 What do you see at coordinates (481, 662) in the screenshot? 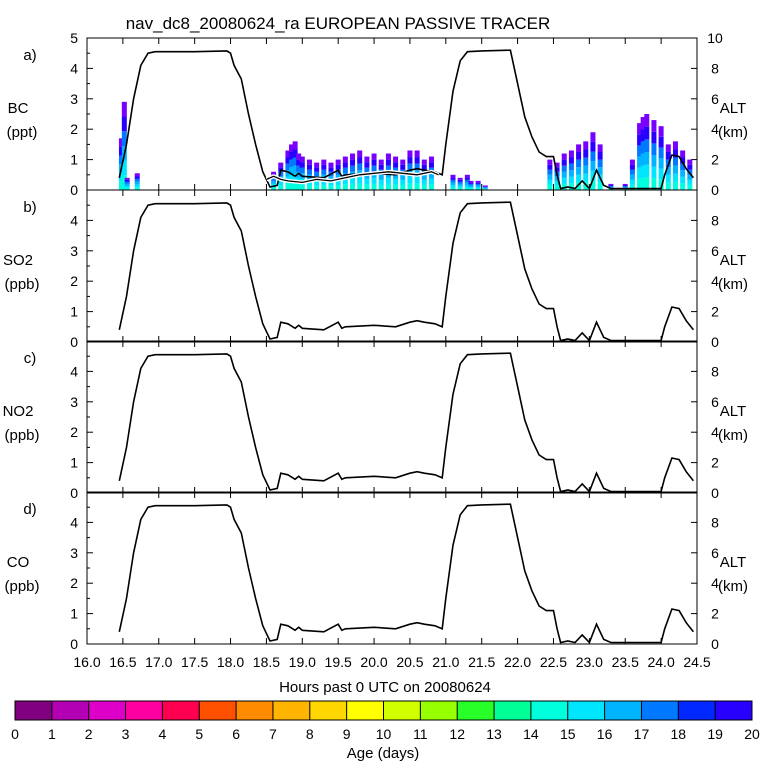
I see `x-tick-label: 21.5` at bounding box center [481, 662].